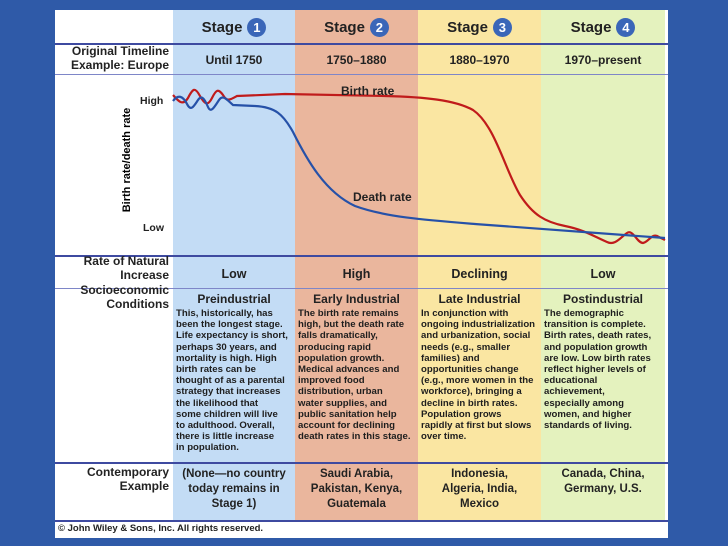  I want to click on socio-line: achievement,, so click(574, 392).